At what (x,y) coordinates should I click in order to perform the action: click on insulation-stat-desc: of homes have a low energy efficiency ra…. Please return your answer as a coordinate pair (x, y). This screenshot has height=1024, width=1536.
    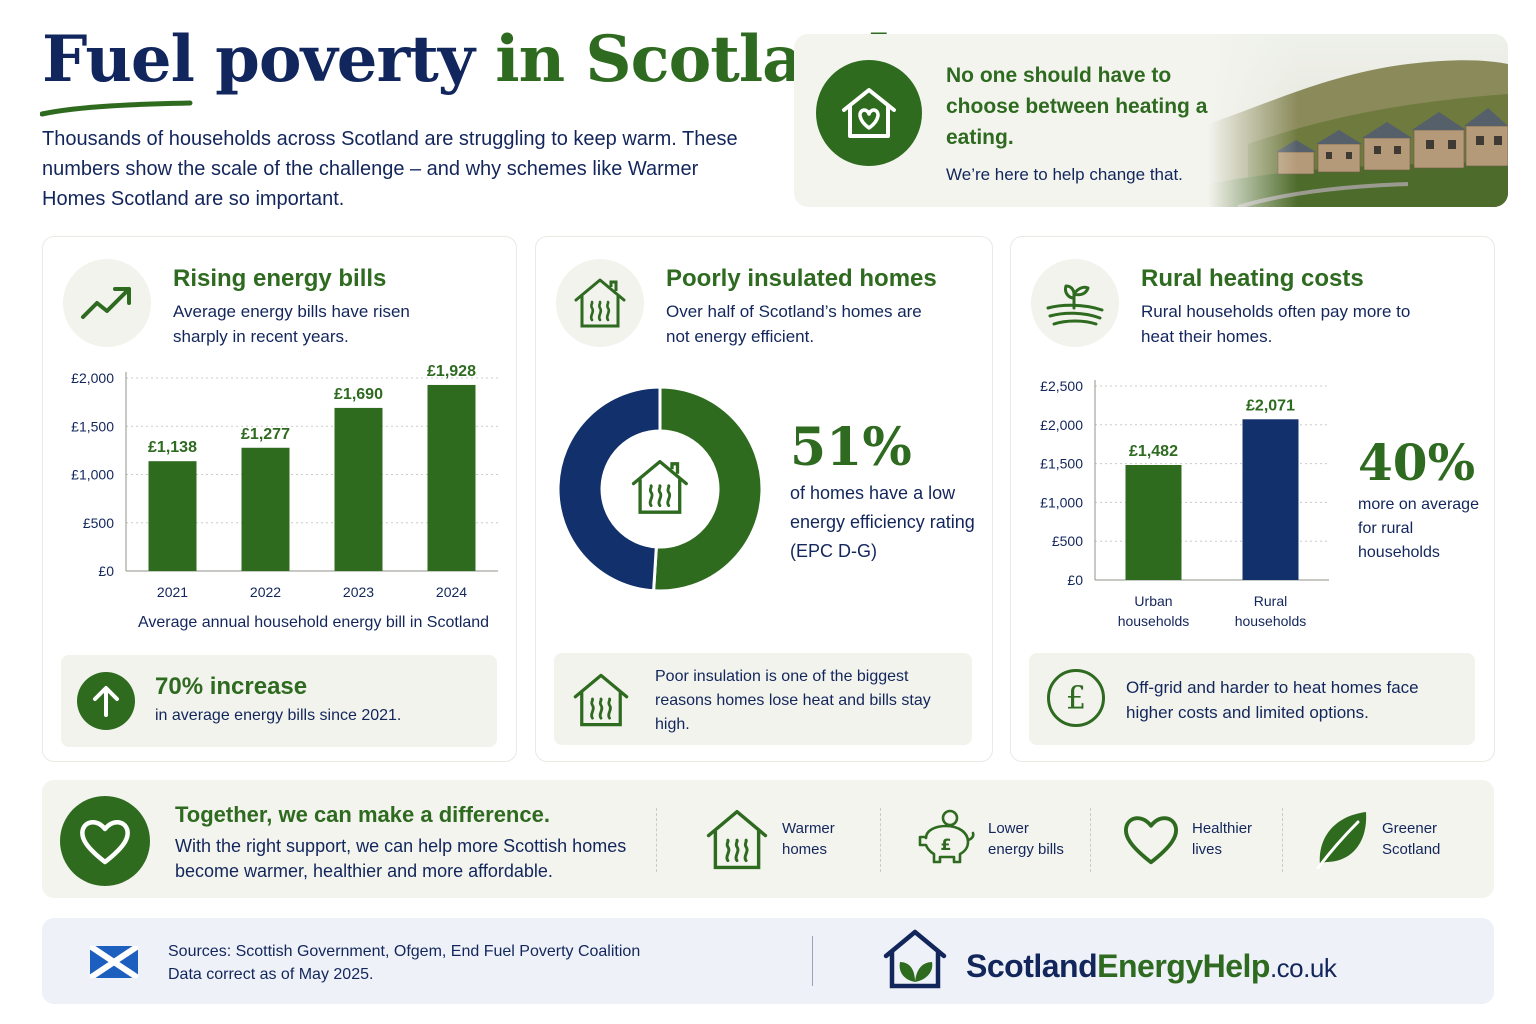
    Looking at the image, I should click on (882, 522).